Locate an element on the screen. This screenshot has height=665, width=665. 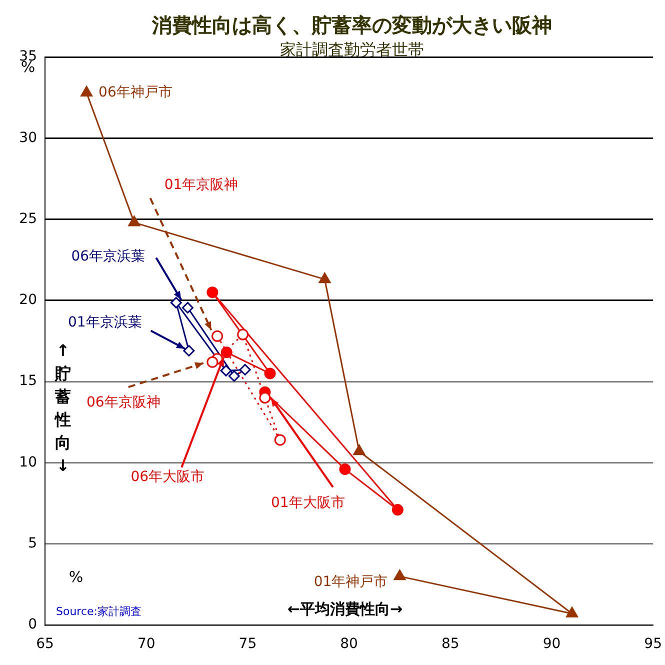
chart-subtitle: 家計調査勤労者世帯 is located at coordinates (352, 50).